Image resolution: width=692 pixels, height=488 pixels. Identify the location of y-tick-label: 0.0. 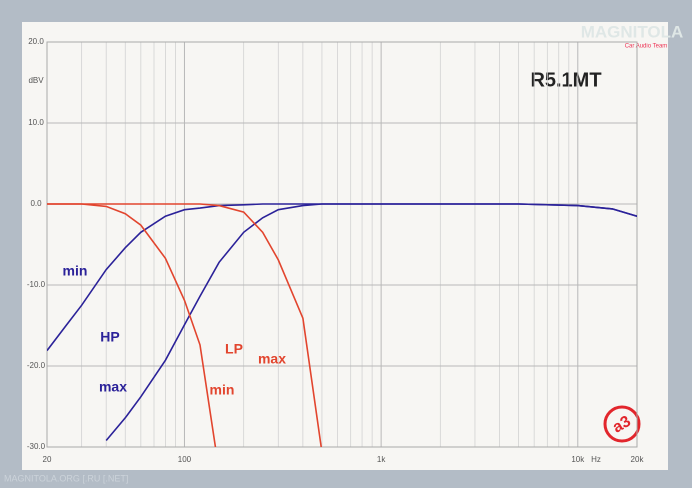
(36, 203).